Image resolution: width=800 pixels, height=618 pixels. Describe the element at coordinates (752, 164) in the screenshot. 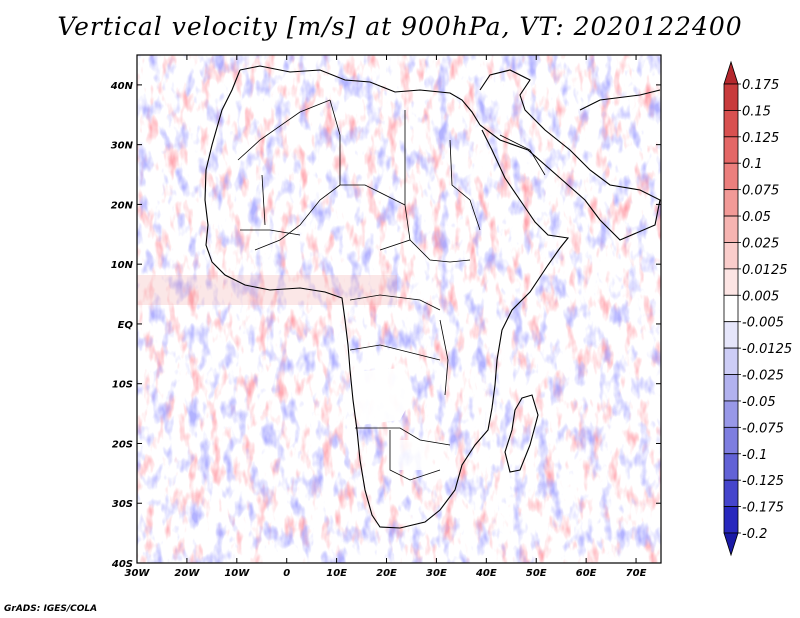

I see `colorbar-label: 0.1` at that location.